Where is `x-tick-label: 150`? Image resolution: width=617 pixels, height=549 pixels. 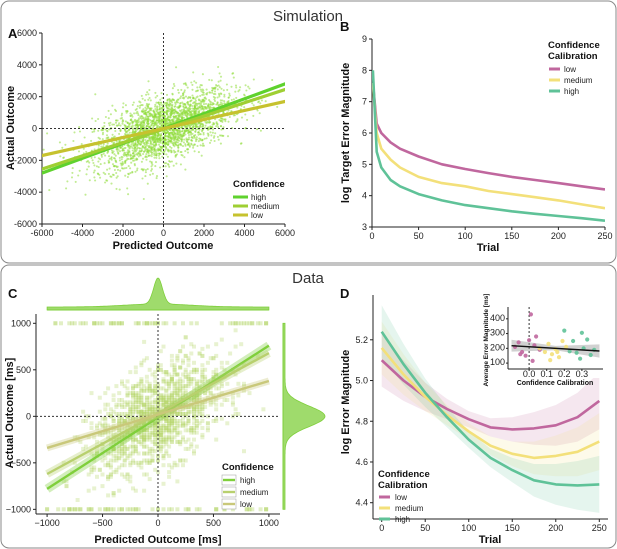 x-tick-label: 150 is located at coordinates (512, 528).